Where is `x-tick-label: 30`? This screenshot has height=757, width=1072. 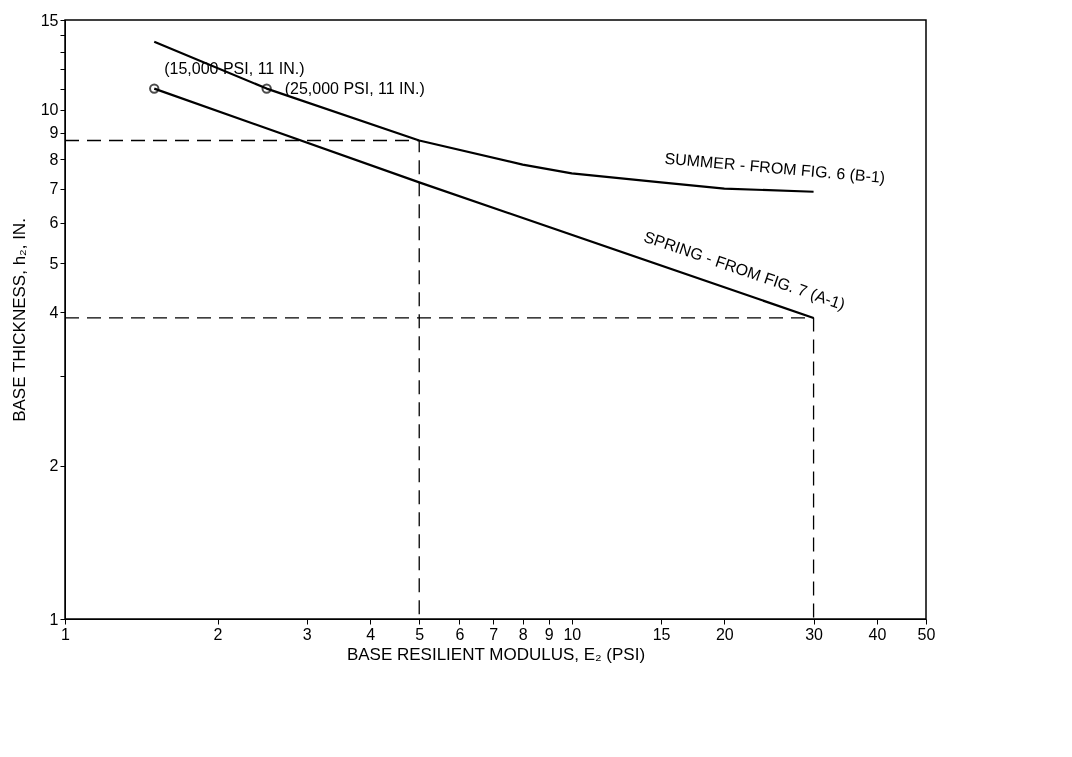 x-tick-label: 30 is located at coordinates (814, 634).